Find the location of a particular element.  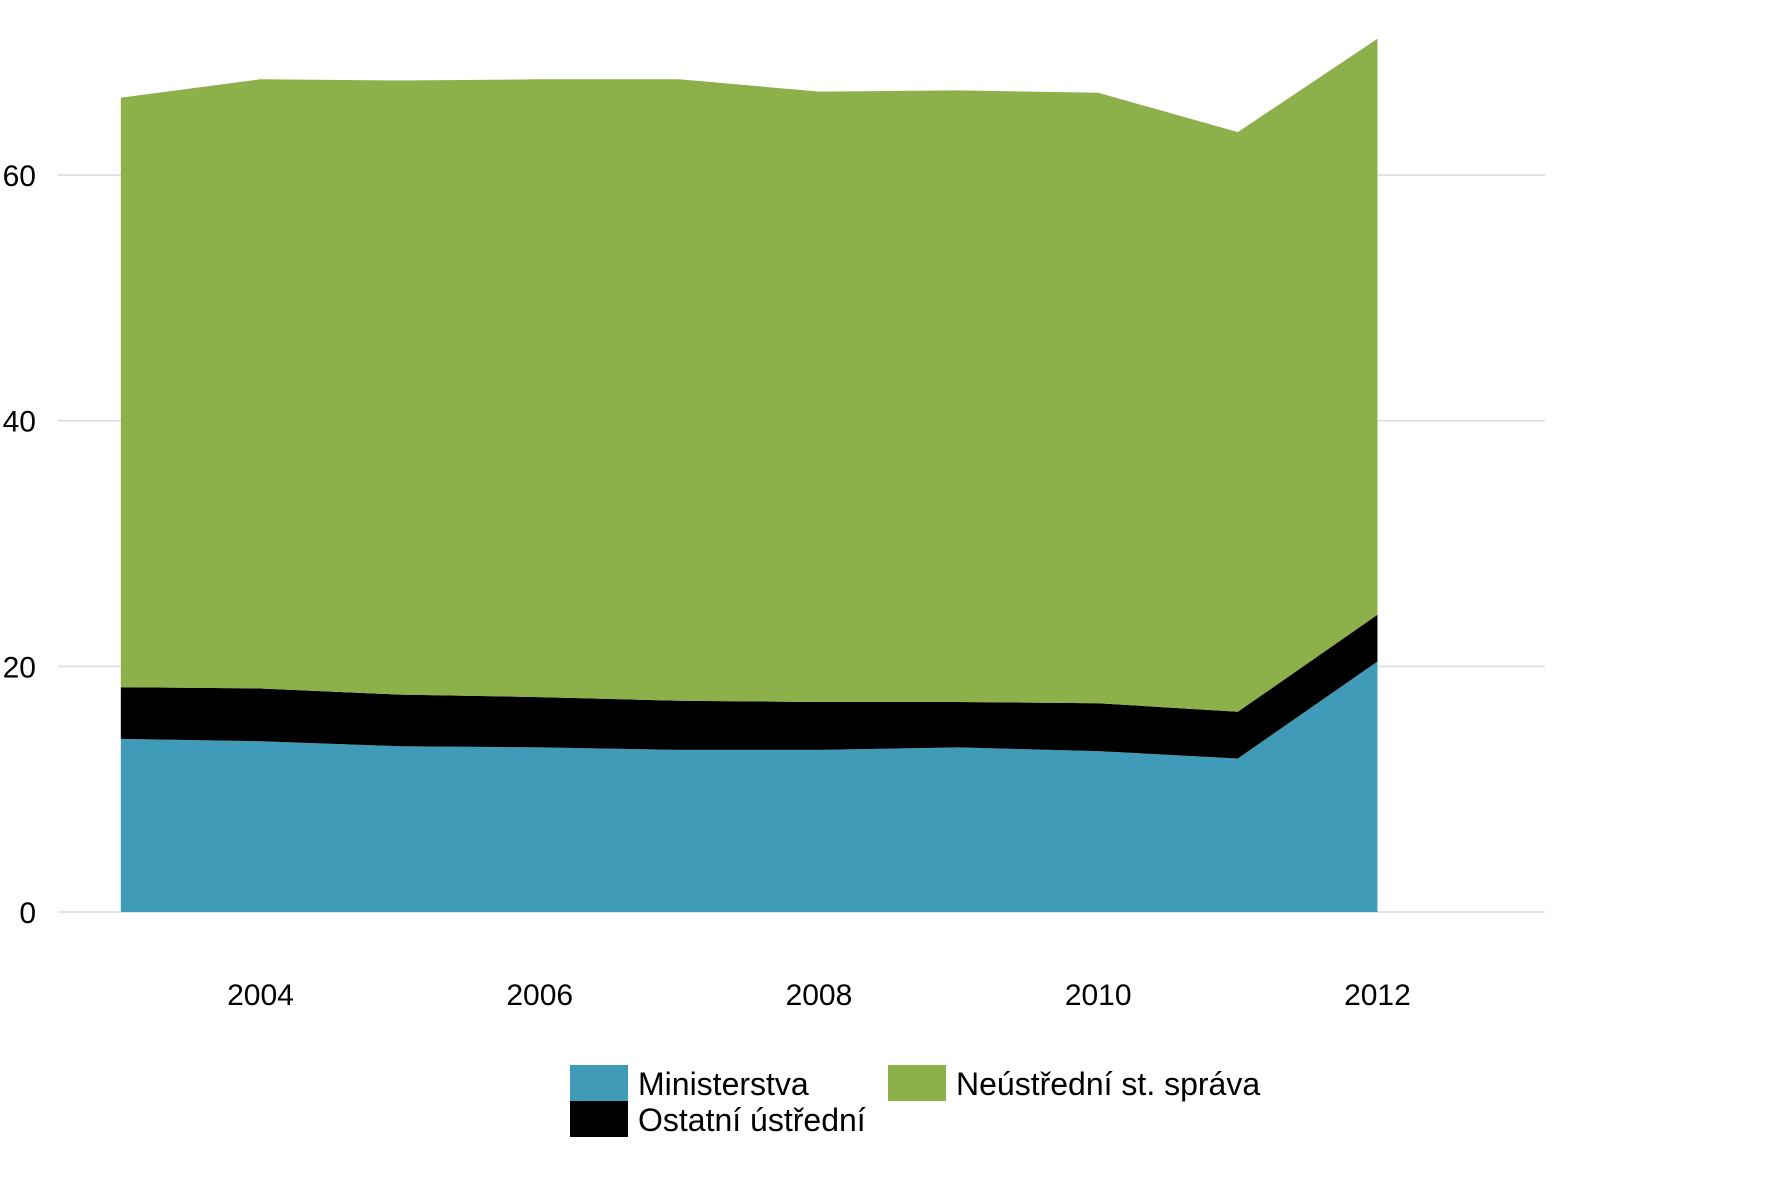

y-tick-label: 20 is located at coordinates (19, 667).